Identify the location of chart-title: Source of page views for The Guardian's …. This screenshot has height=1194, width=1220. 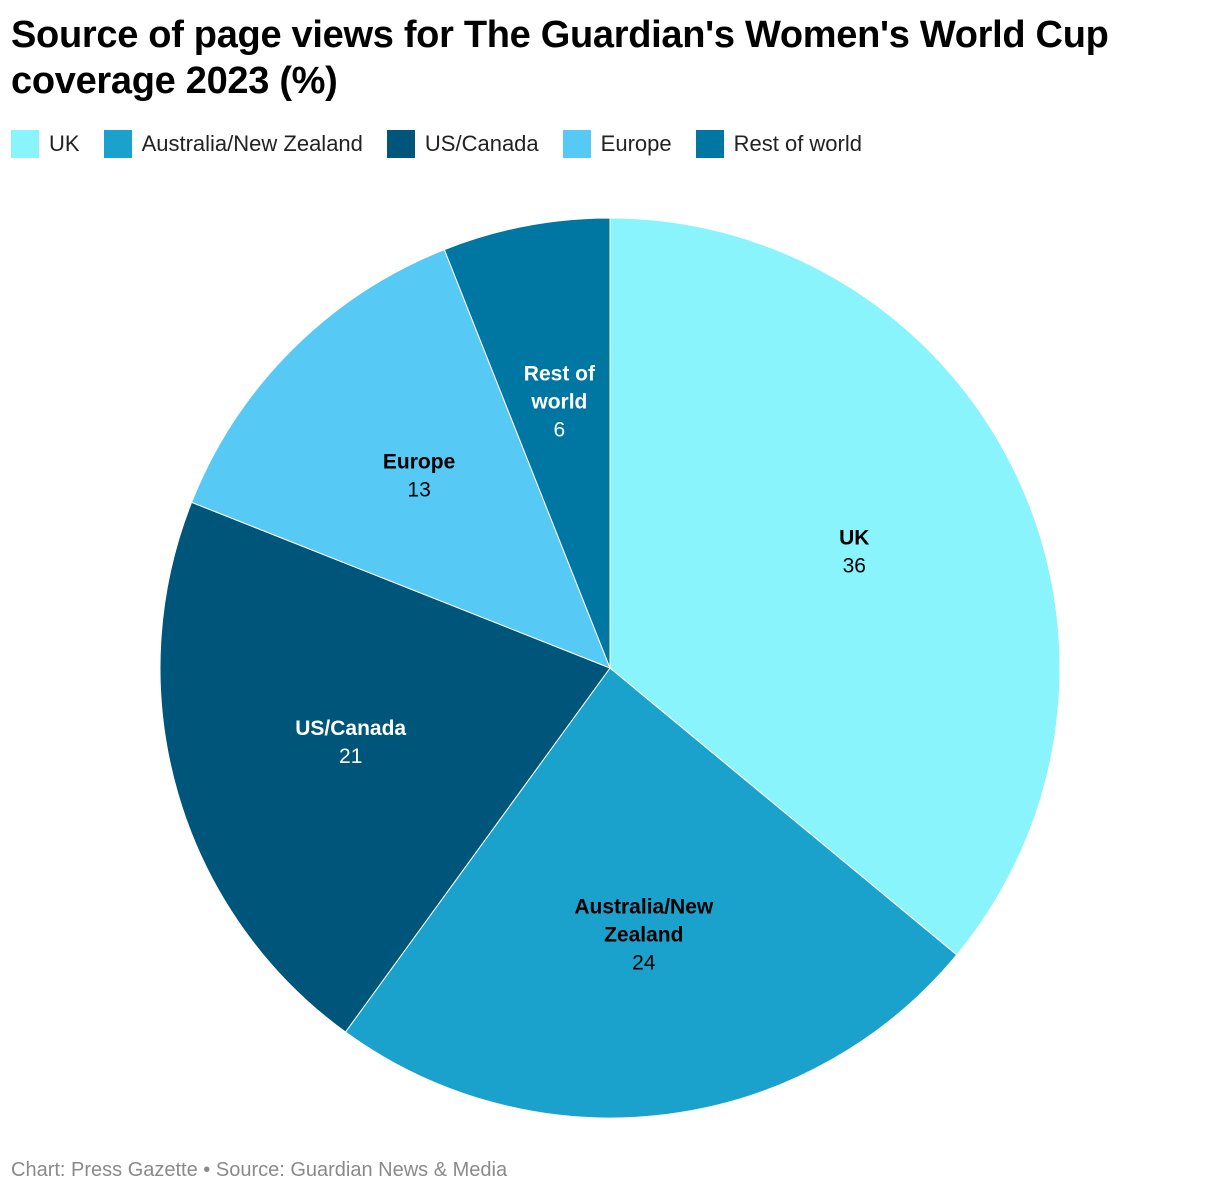
(560, 58).